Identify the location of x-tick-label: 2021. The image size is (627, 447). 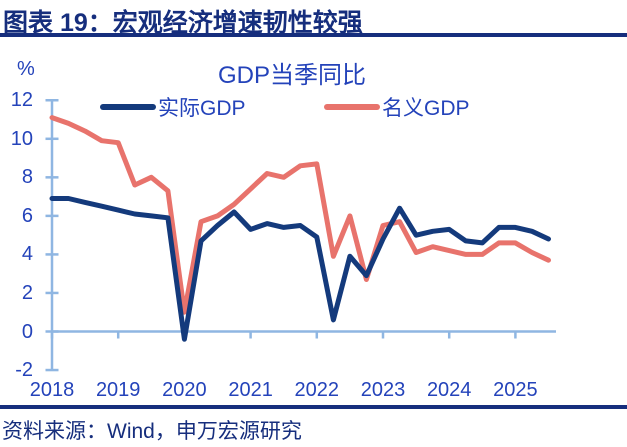
(250, 390).